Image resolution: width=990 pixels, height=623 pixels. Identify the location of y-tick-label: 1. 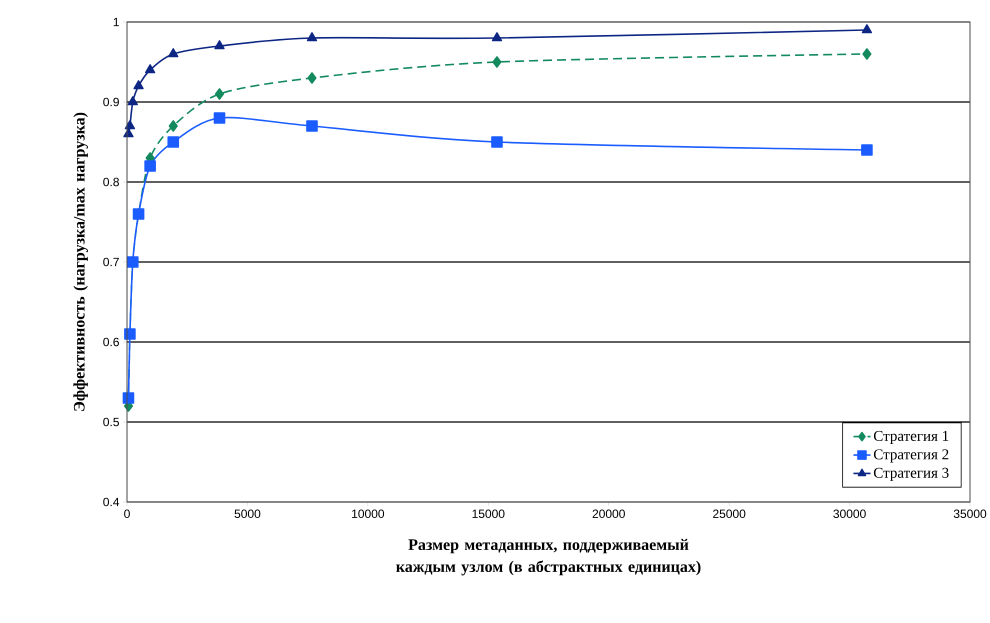
(116, 22).